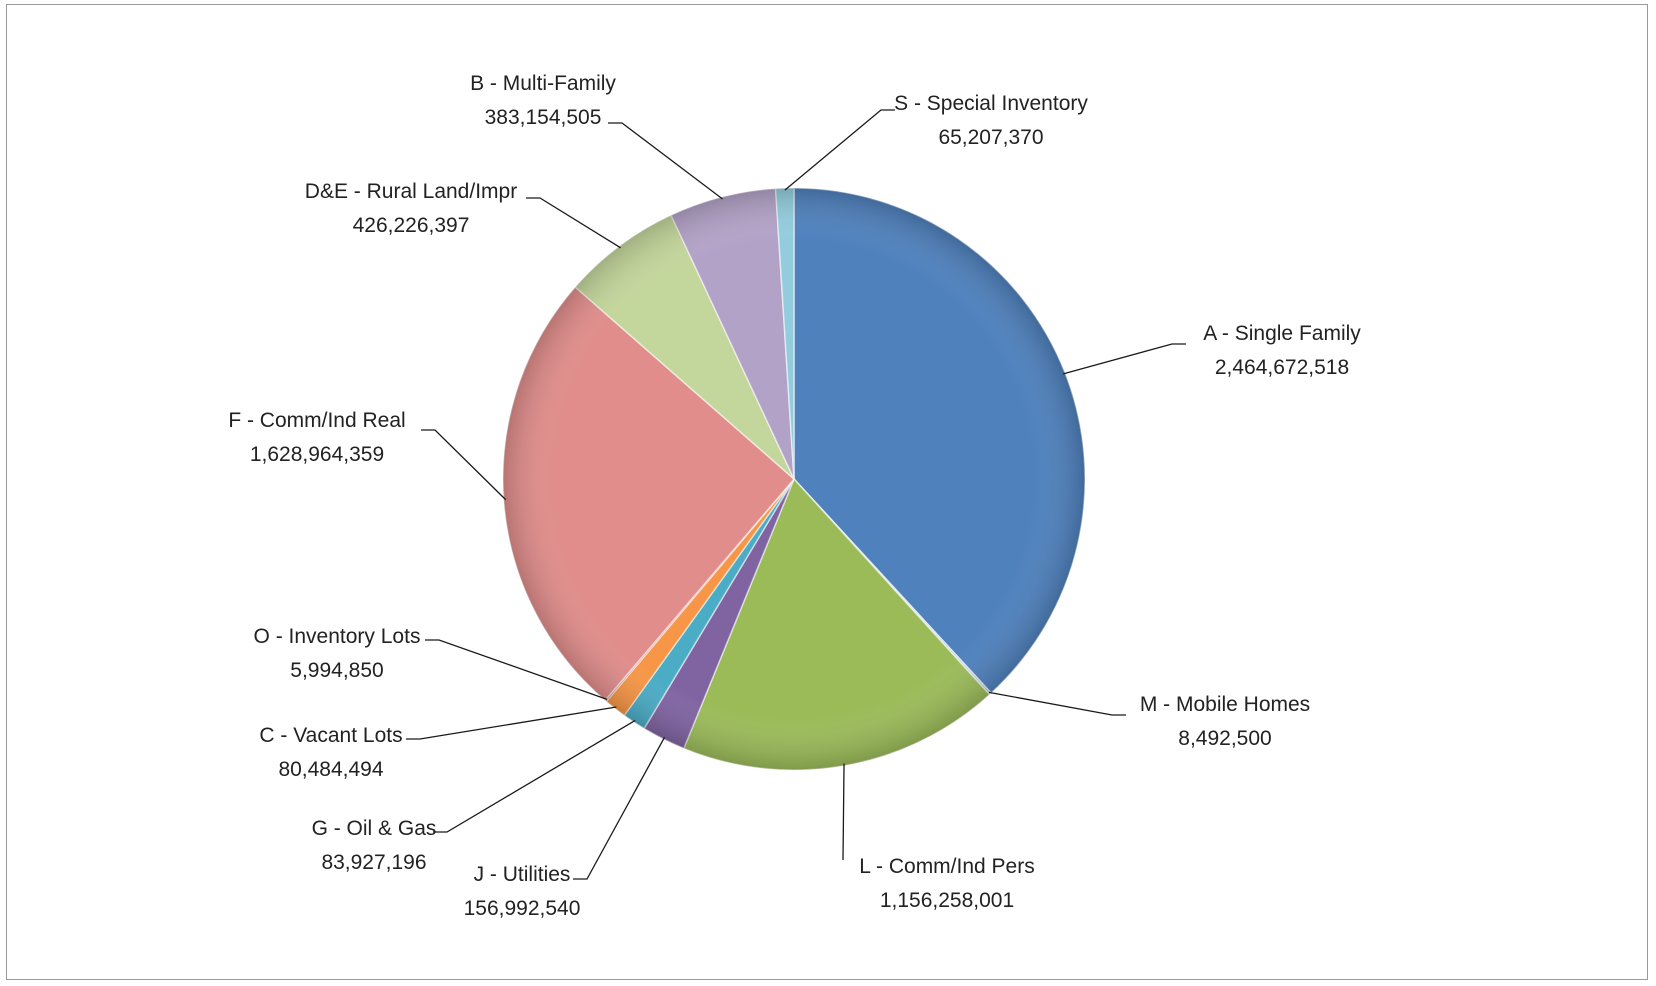 The width and height of the screenshot is (1656, 986). What do you see at coordinates (573, 223) in the screenshot?
I see `leader-line-d-e-rural-land-impr` at bounding box center [573, 223].